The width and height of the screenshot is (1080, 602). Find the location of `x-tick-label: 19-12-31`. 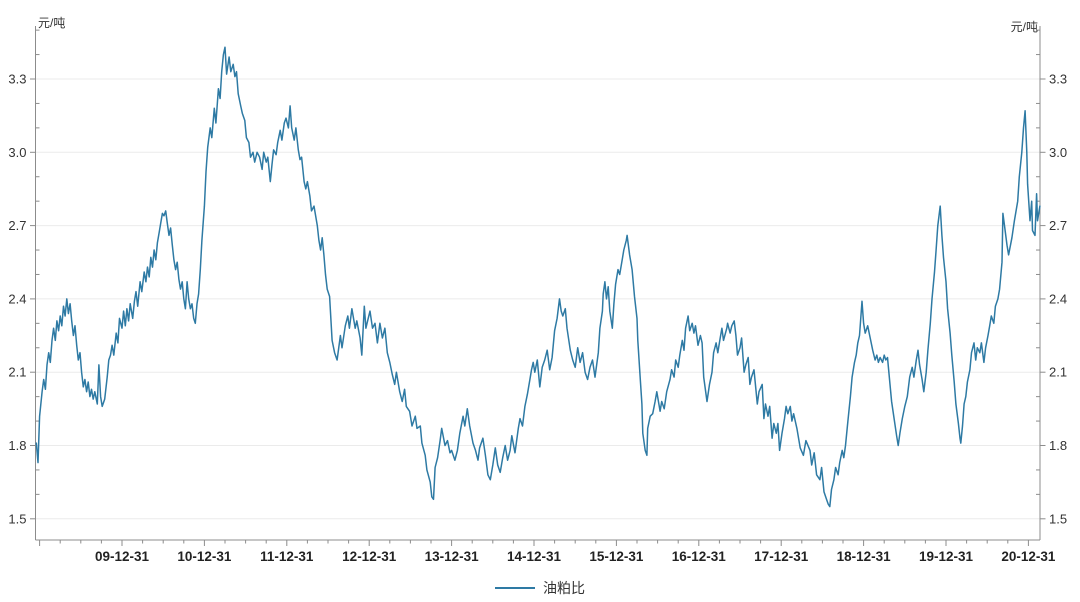

x-tick-label: 19-12-31 is located at coordinates (946, 556).